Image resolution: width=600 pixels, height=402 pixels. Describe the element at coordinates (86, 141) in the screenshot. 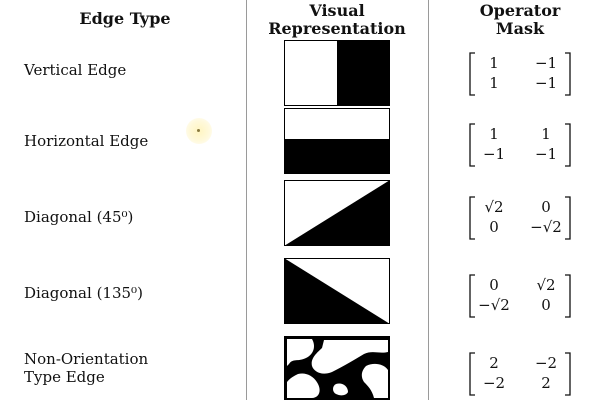

I see `edge-label-horizontal: Horizontal Edge` at that location.